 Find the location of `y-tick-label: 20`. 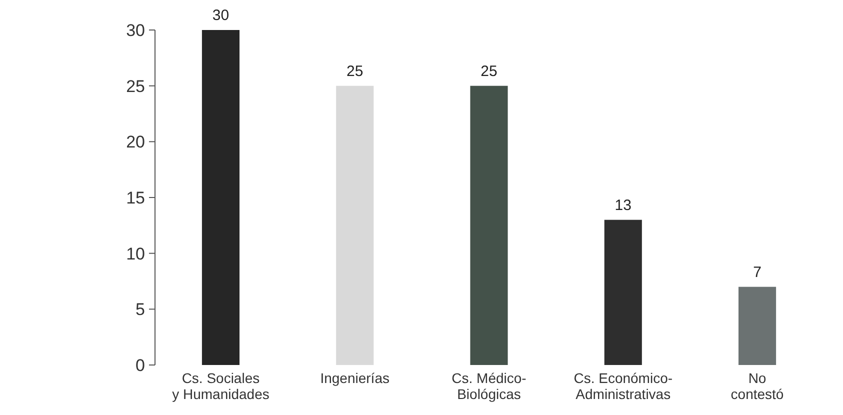

y-tick-label: 20 is located at coordinates (135, 142).